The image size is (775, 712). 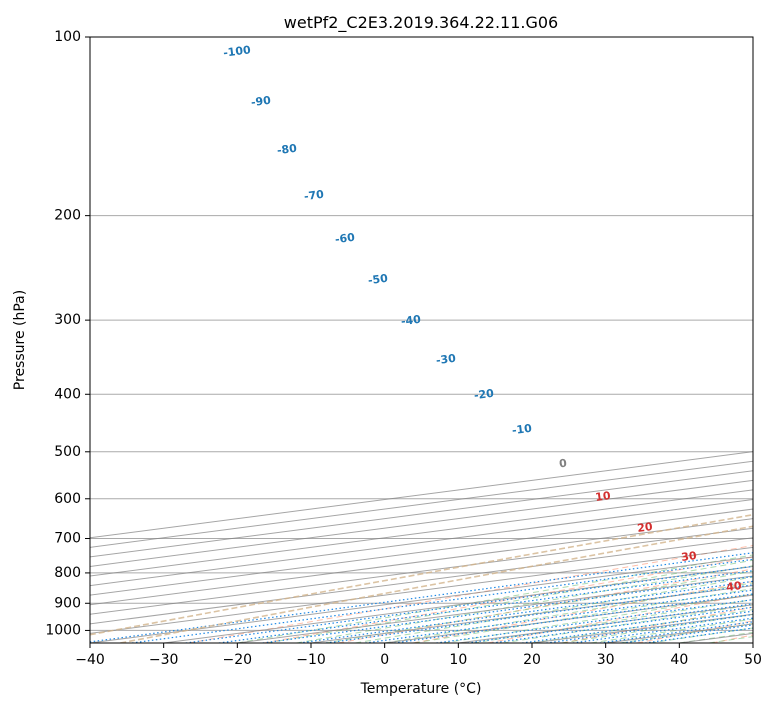 What do you see at coordinates (603, 496) in the screenshot?
I see `isotherm-label: 10` at bounding box center [603, 496].